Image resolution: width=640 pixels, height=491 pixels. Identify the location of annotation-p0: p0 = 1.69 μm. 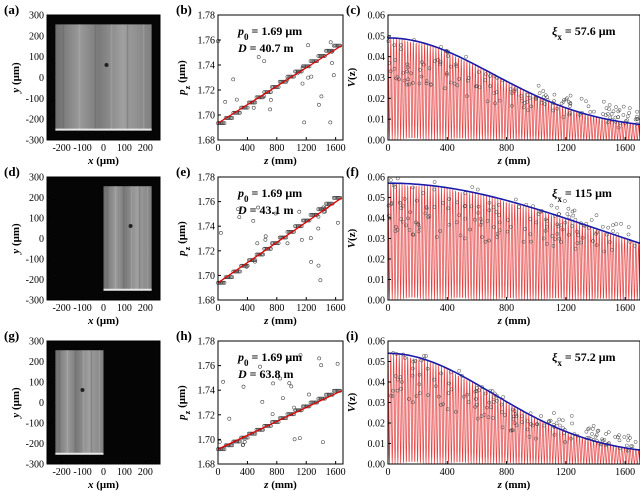
(269, 359).